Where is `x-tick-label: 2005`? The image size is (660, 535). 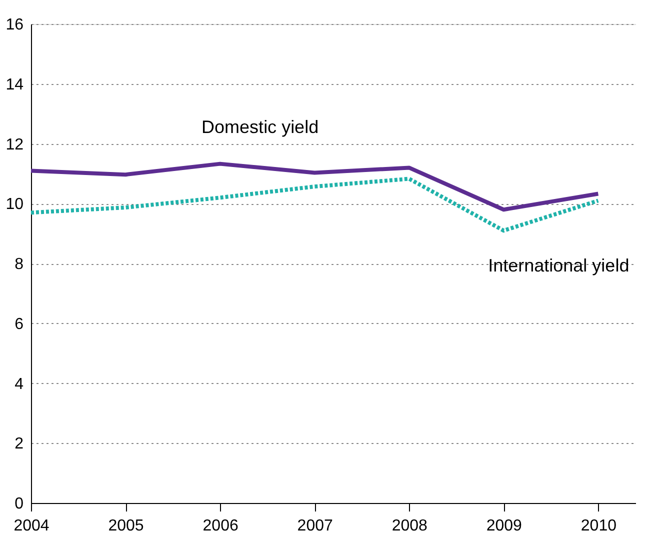 x-tick-label: 2005 is located at coordinates (126, 526).